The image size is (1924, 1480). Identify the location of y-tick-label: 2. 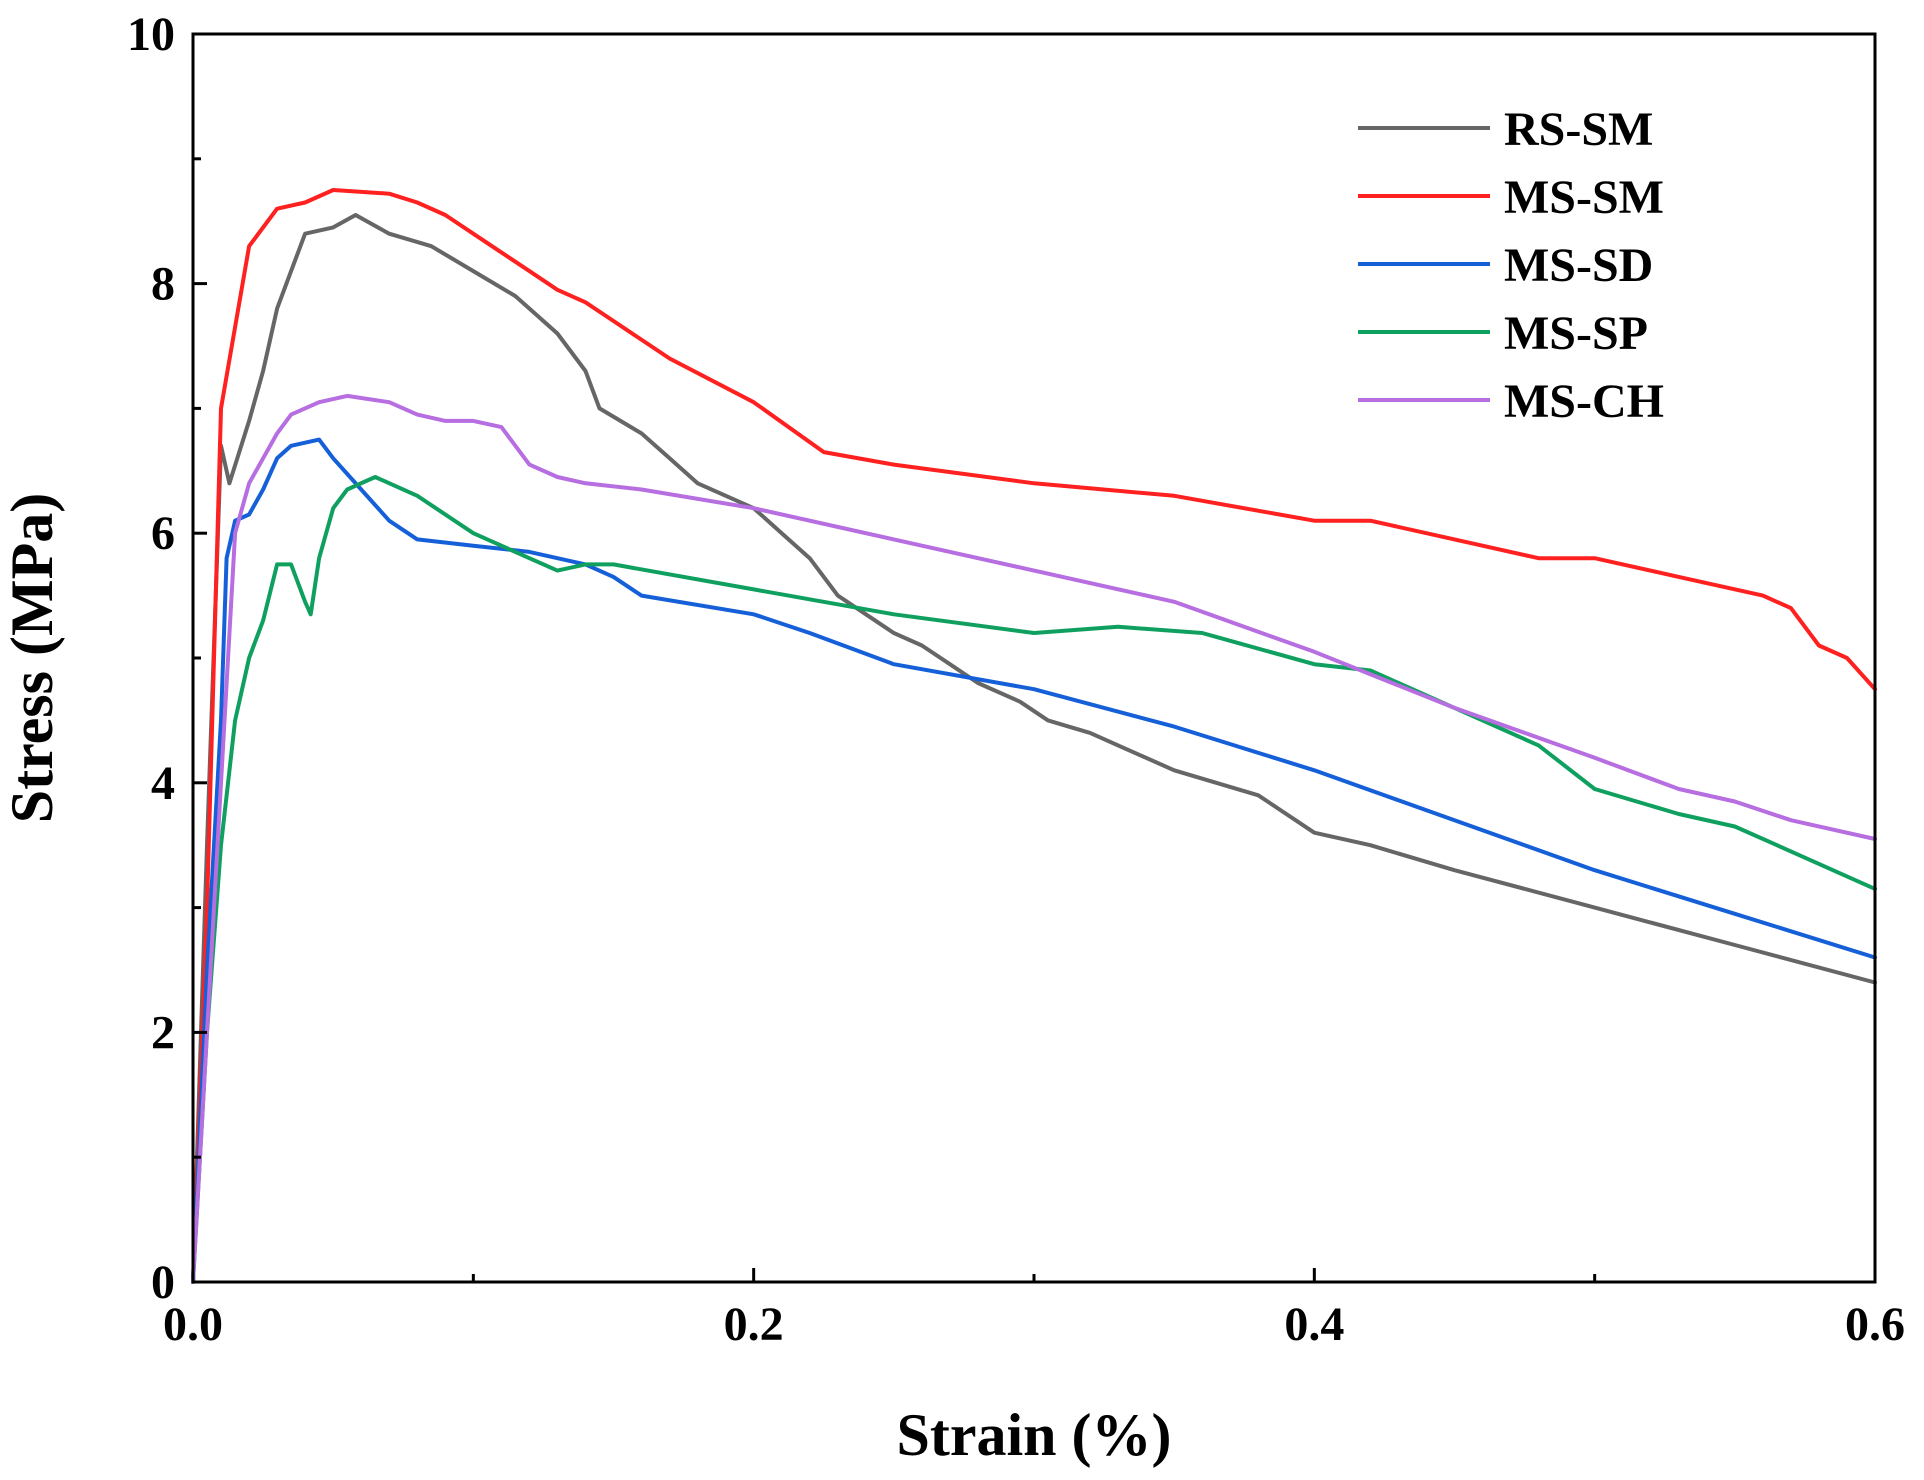
(163, 1032).